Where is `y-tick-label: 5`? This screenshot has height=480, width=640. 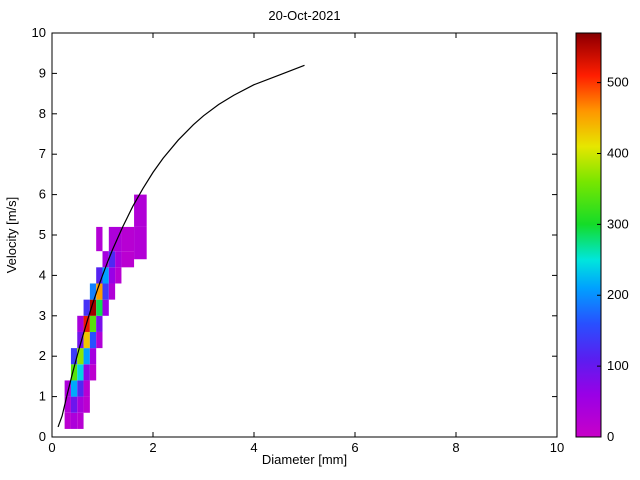 y-tick-label: 5 is located at coordinates (42, 234).